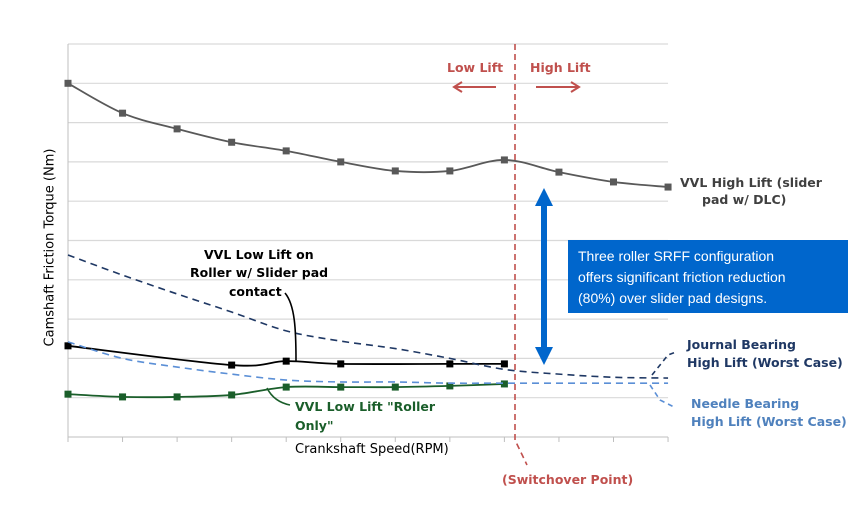 The height and width of the screenshot is (523, 848). What do you see at coordinates (365, 406) in the screenshot?
I see `roller-only-label-1: VVL Low Lift "Roller` at bounding box center [365, 406].